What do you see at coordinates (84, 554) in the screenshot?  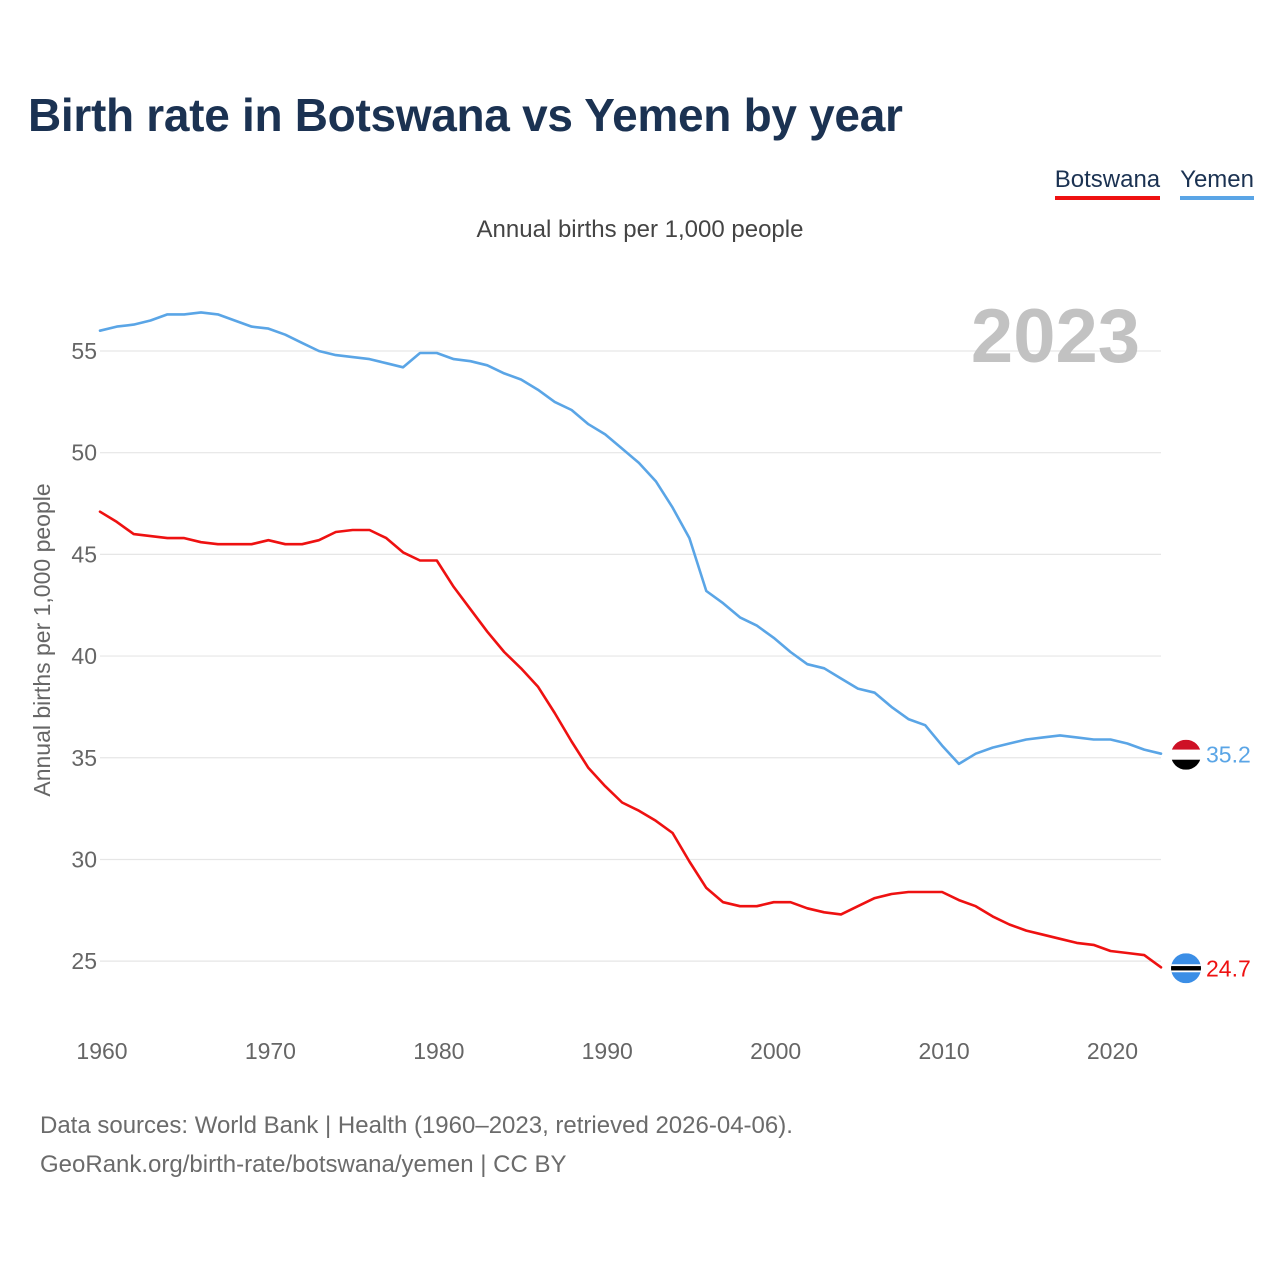 I see `y-tick-label: 45` at bounding box center [84, 554].